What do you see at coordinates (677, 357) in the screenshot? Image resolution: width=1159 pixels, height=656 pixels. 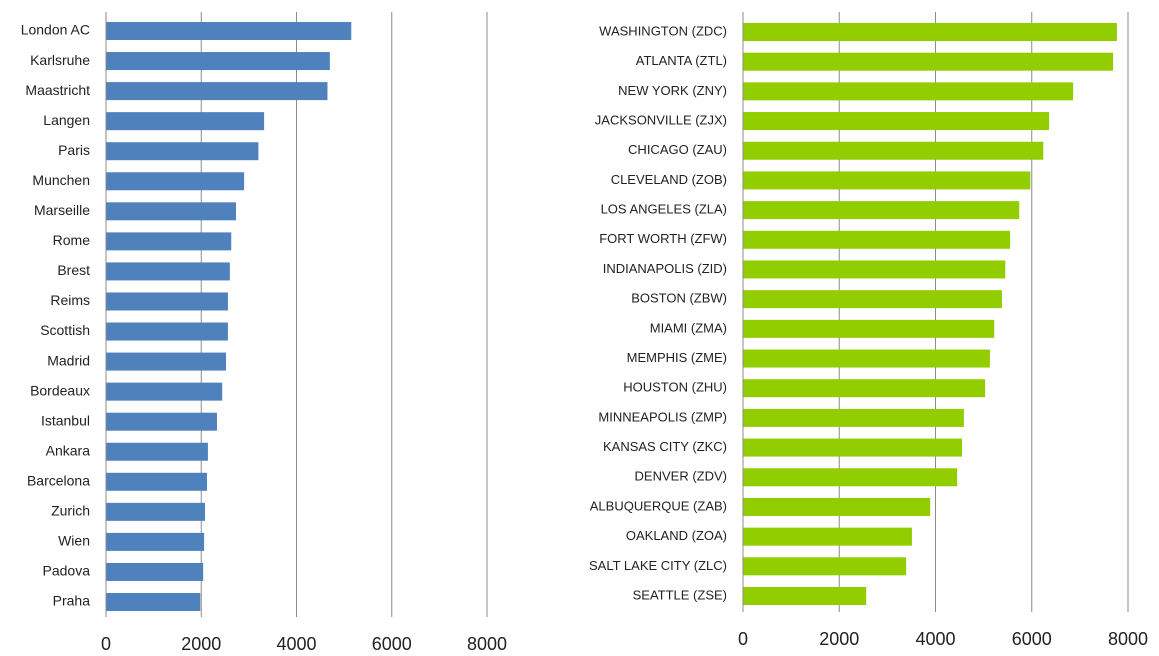 I see `y-tick-label: MEMPHIS (ZME)` at bounding box center [677, 357].